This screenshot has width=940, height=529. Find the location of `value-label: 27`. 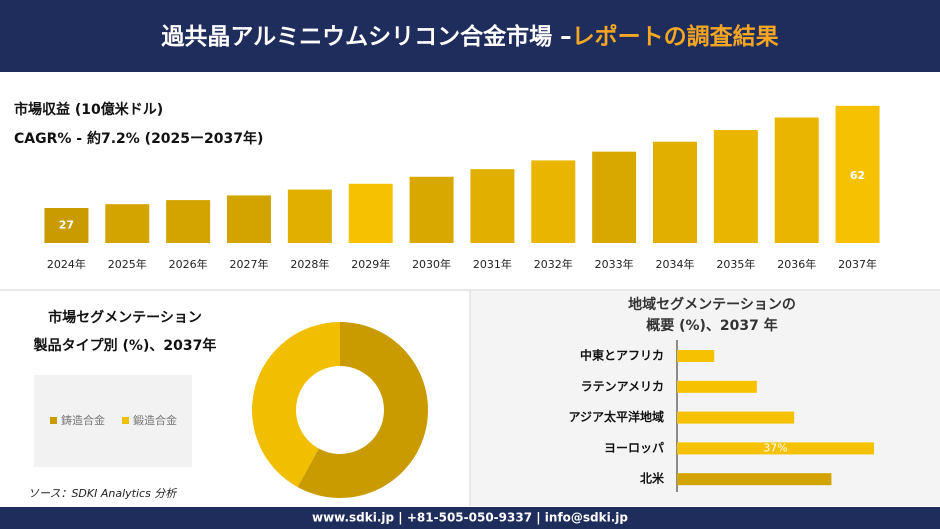

value-label: 27 is located at coordinates (66, 224).